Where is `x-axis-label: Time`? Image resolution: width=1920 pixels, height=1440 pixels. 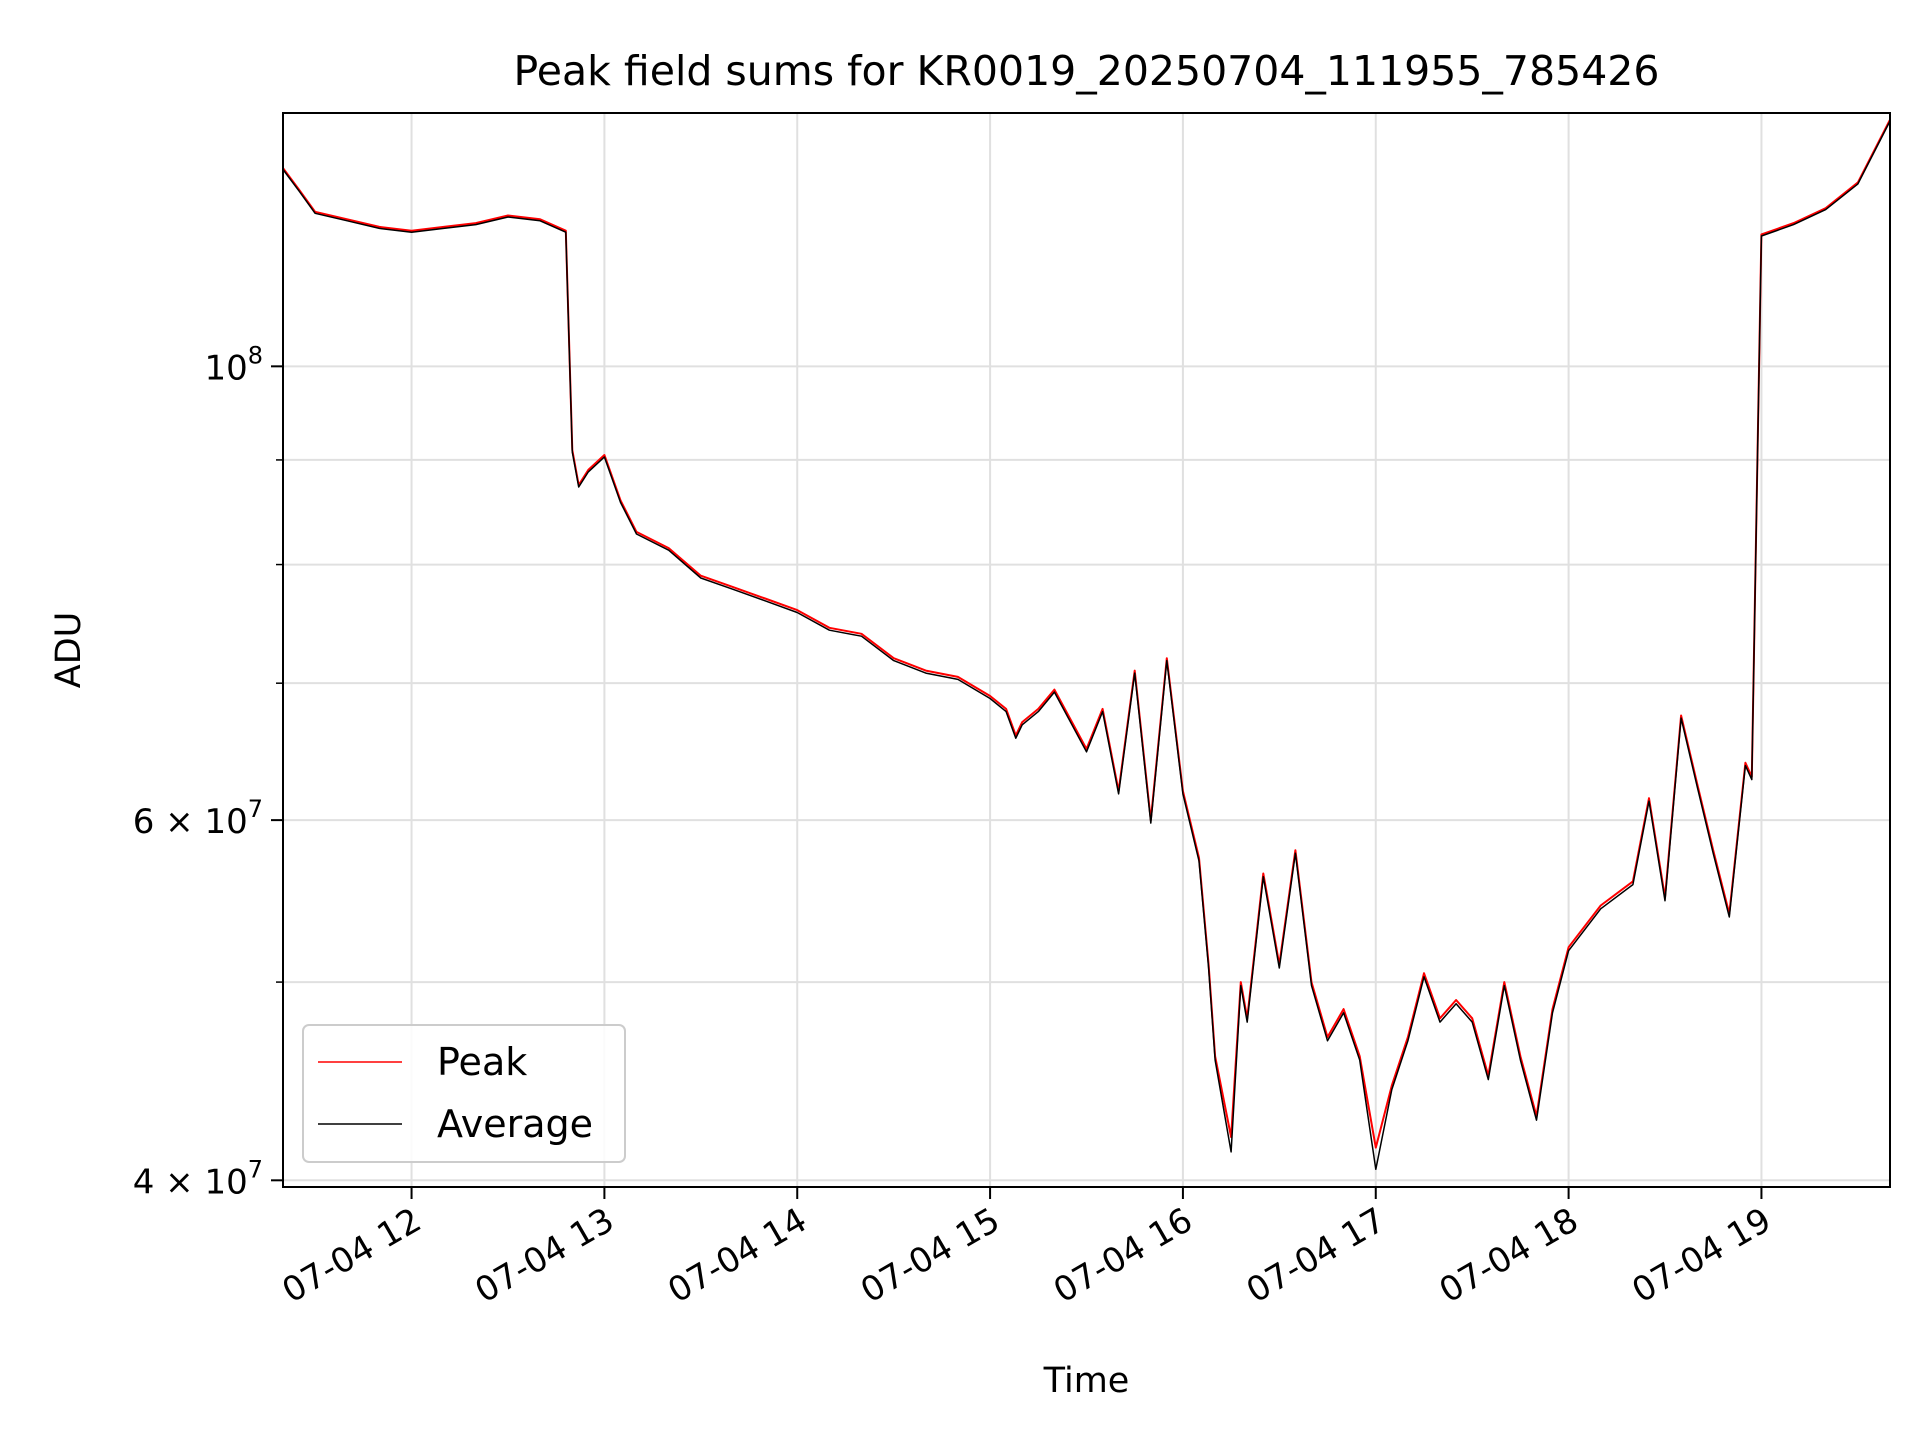 x-axis-label: Time is located at coordinates (1086, 1381).